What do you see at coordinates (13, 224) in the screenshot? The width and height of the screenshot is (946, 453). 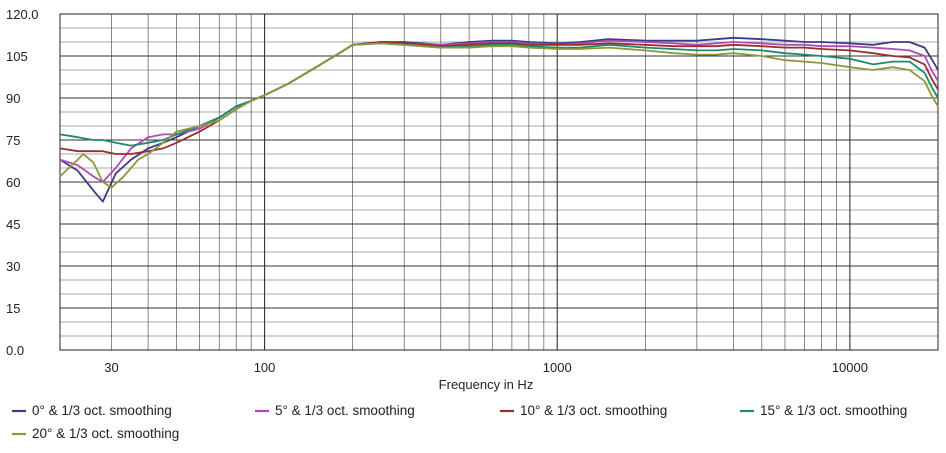 I see `y-tick-label: 45` at bounding box center [13, 224].